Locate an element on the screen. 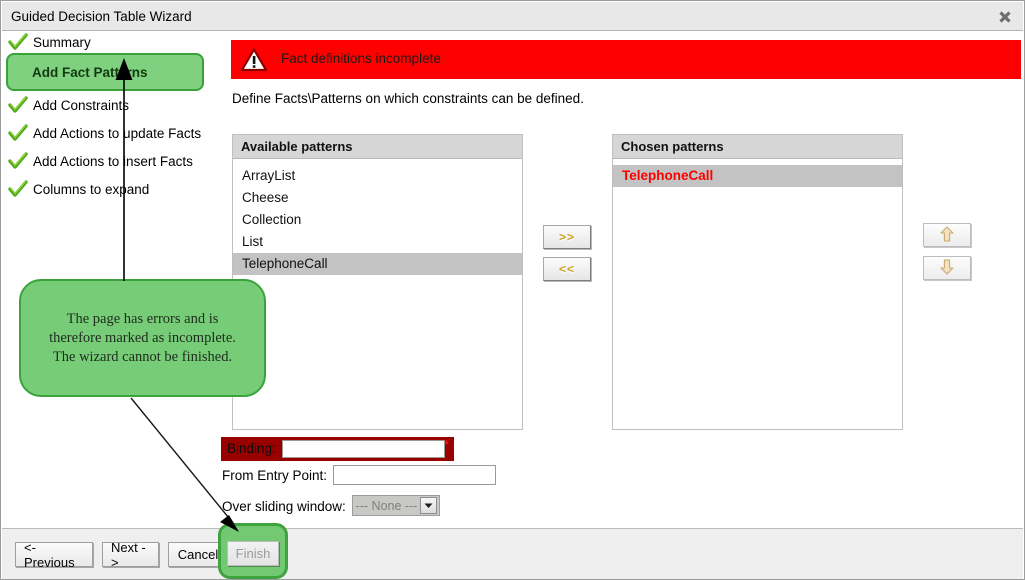 The width and height of the screenshot is (1025, 580). required-asterisk: * is located at coordinates (446, 444).